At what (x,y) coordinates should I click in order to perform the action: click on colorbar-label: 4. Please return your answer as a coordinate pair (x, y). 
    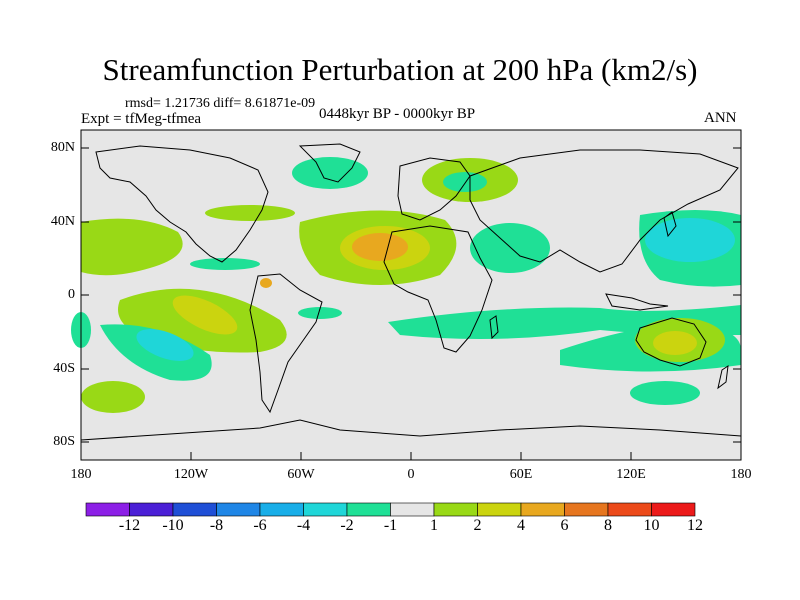
    Looking at the image, I should click on (521, 525).